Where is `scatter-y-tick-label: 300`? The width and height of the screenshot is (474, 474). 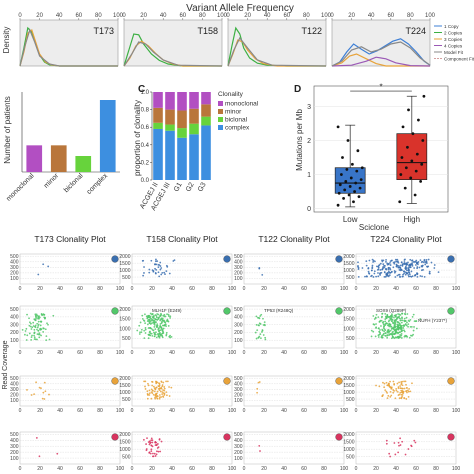 scatter-y-tick-label: 300 is located at coordinates (14, 325).